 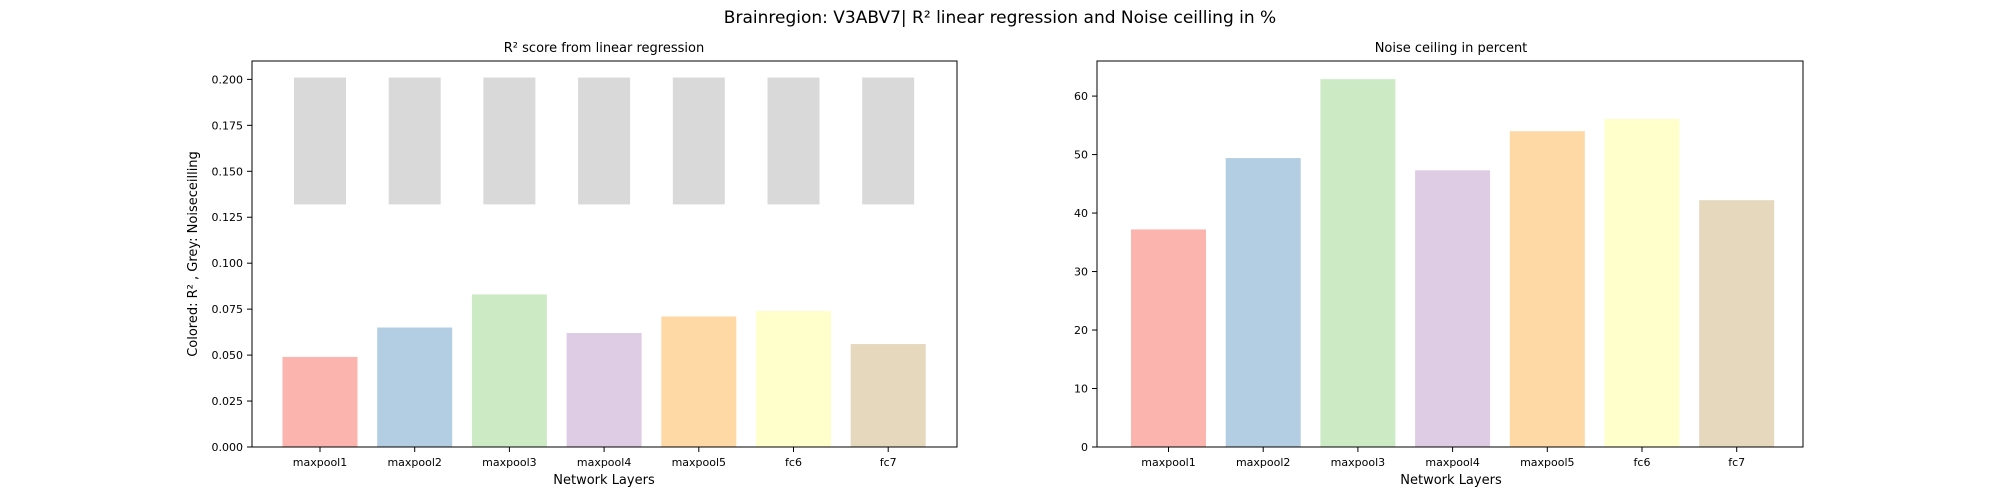 I want to click on r2-y-tick-label: 0.125, so click(x=228, y=217).